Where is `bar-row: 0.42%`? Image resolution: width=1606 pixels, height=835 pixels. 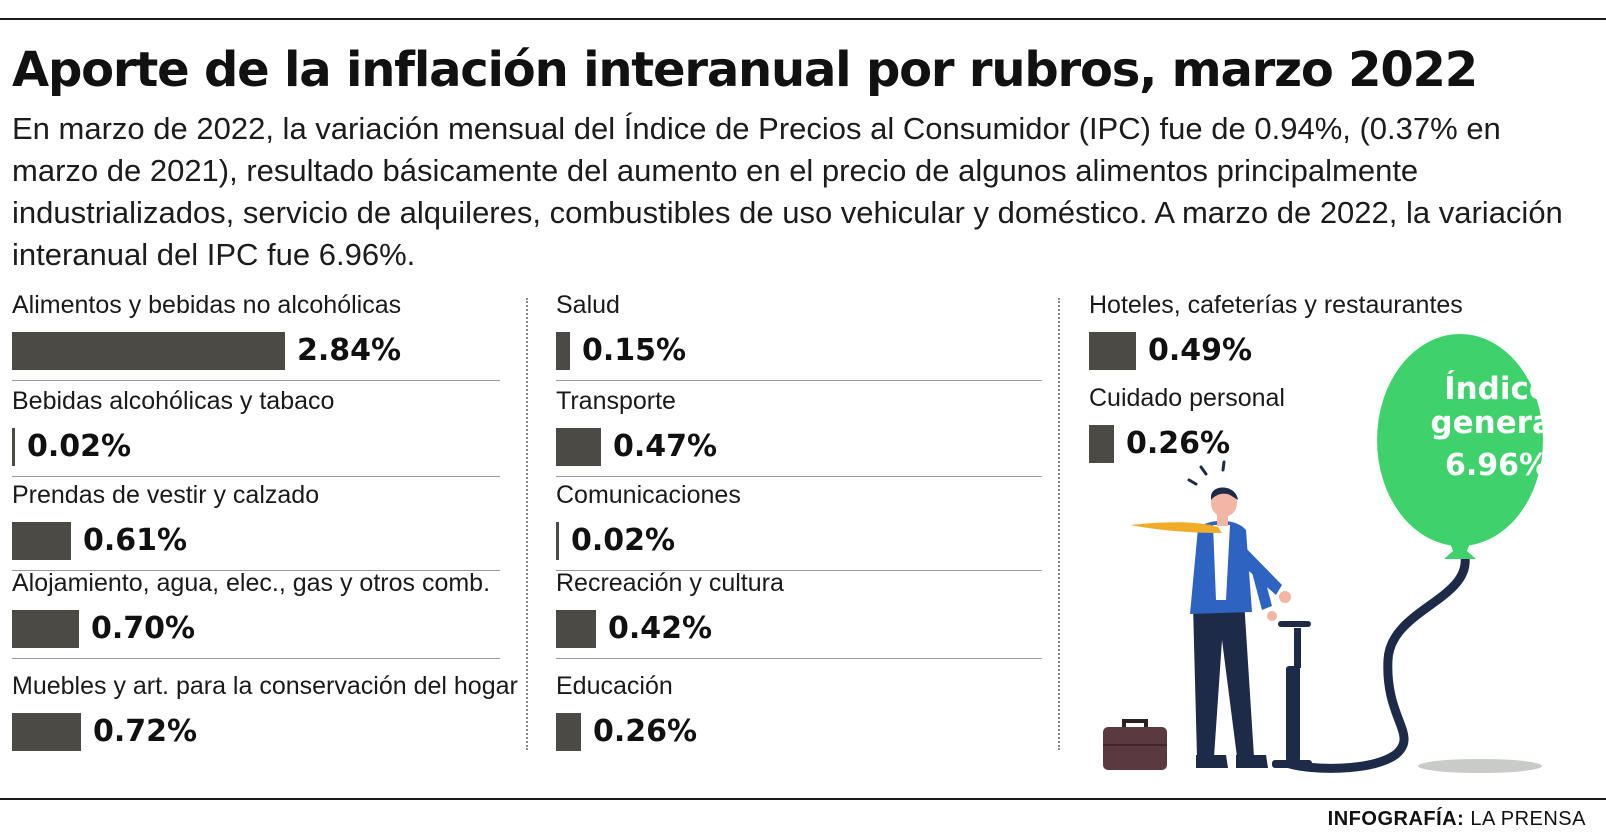
bar-row: 0.42% is located at coordinates (670, 628).